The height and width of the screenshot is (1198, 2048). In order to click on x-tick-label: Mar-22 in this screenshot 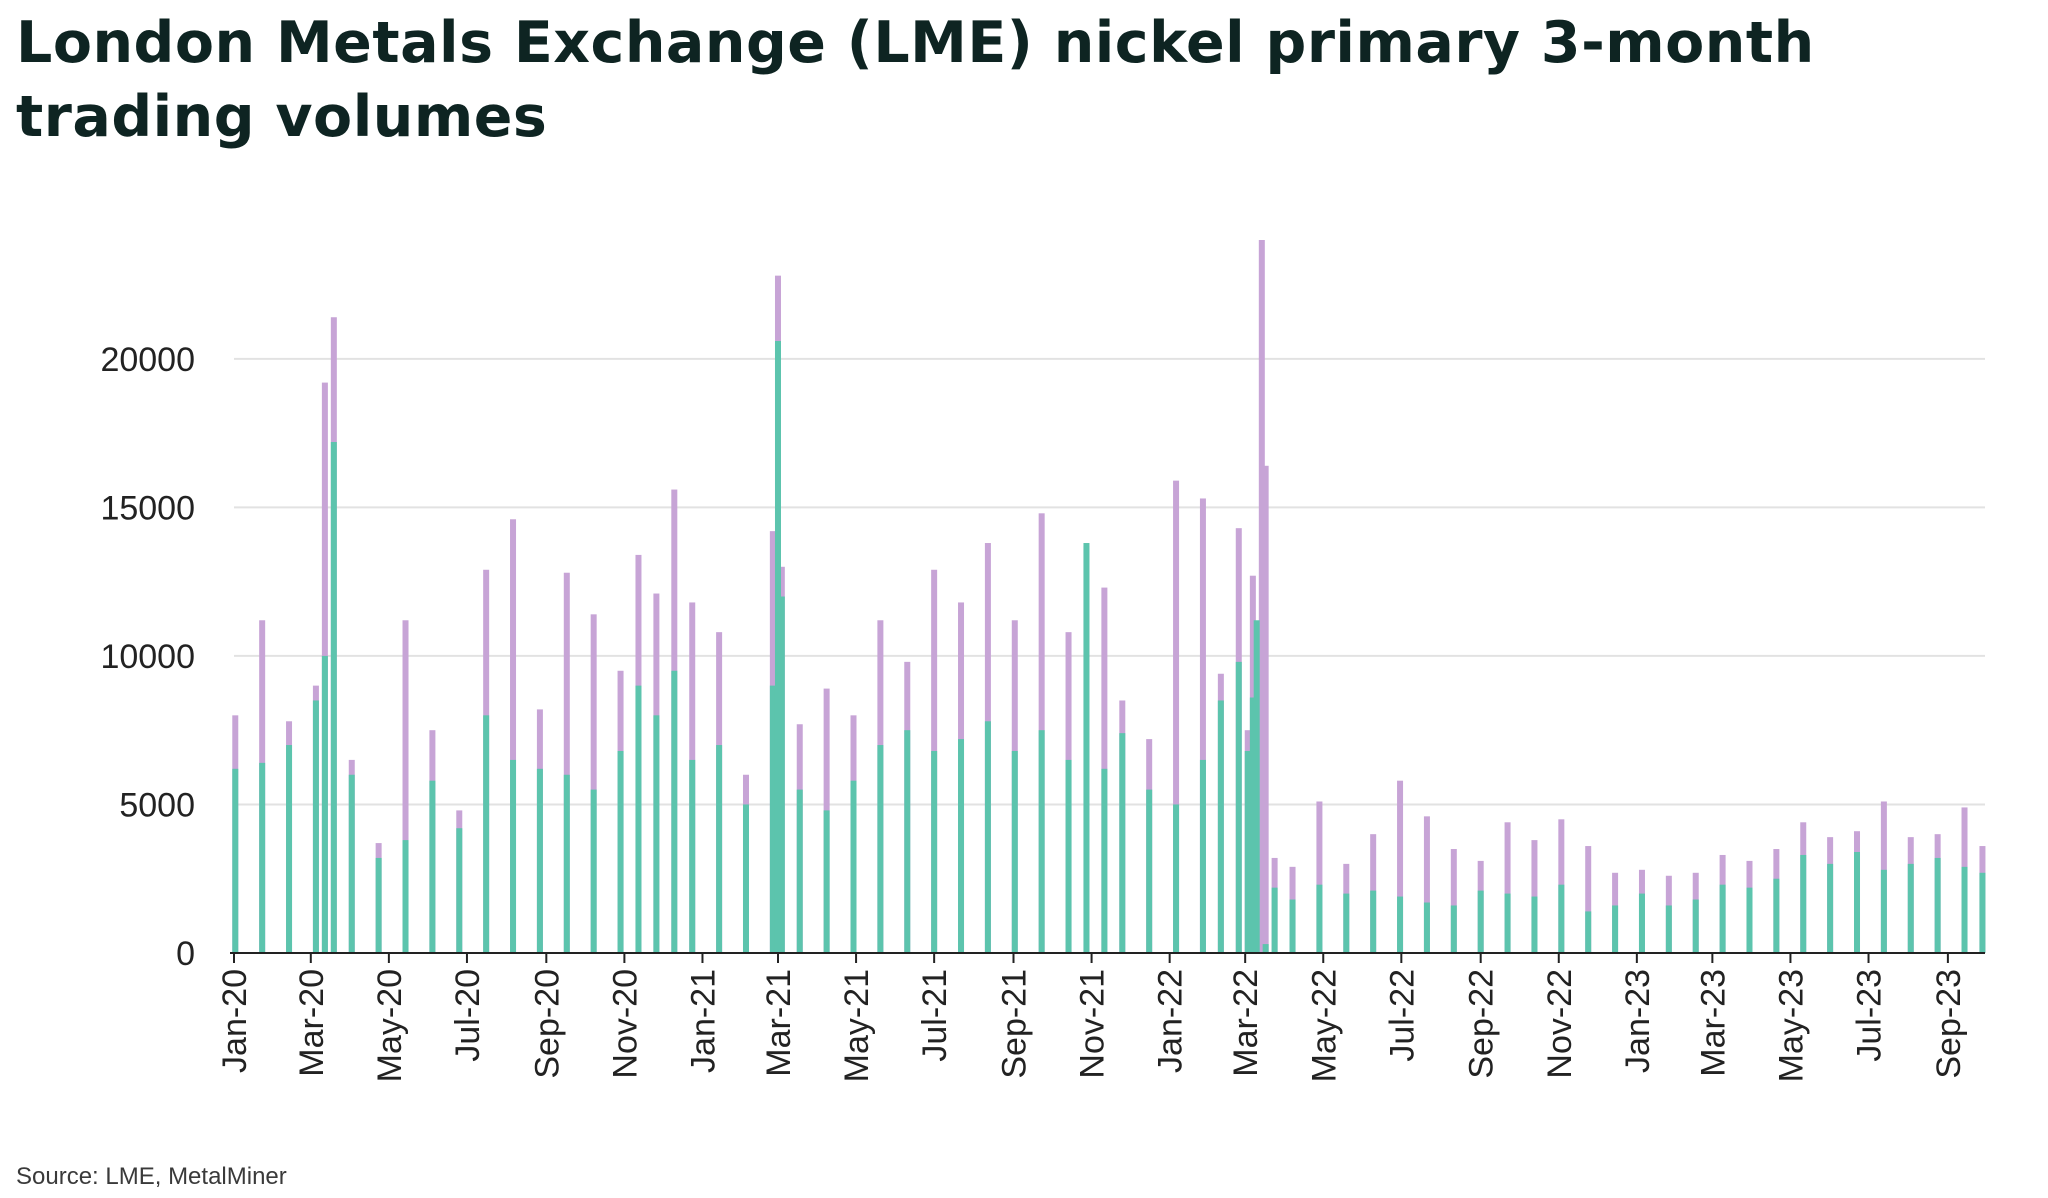, I will do `click(1246, 1023)`.